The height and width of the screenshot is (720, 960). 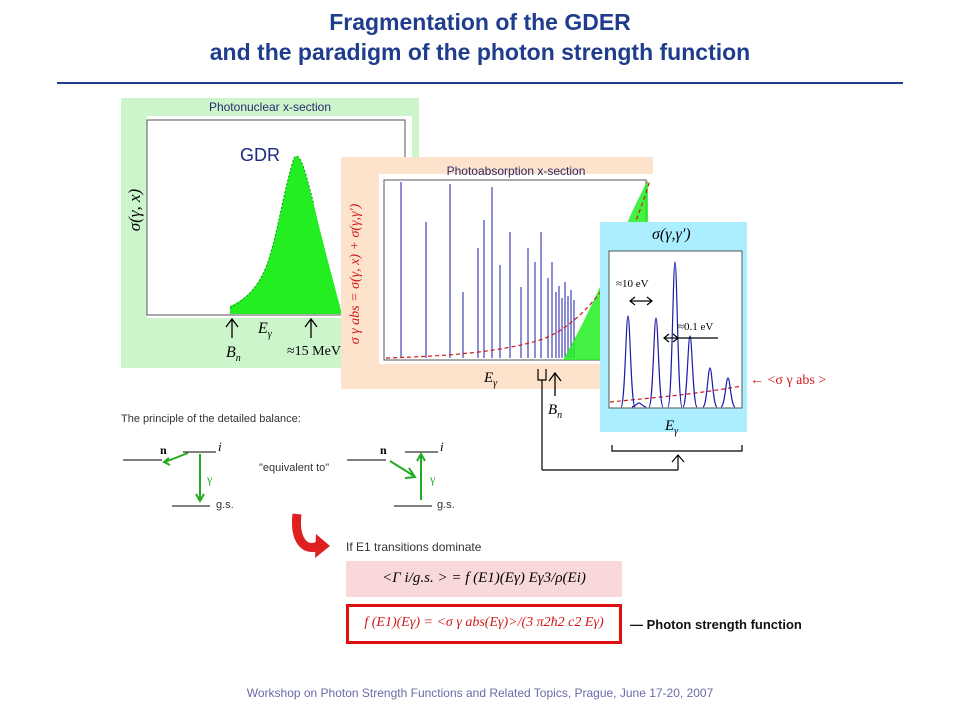 I want to click on diagram1-gamma: γ, so click(x=210, y=479).